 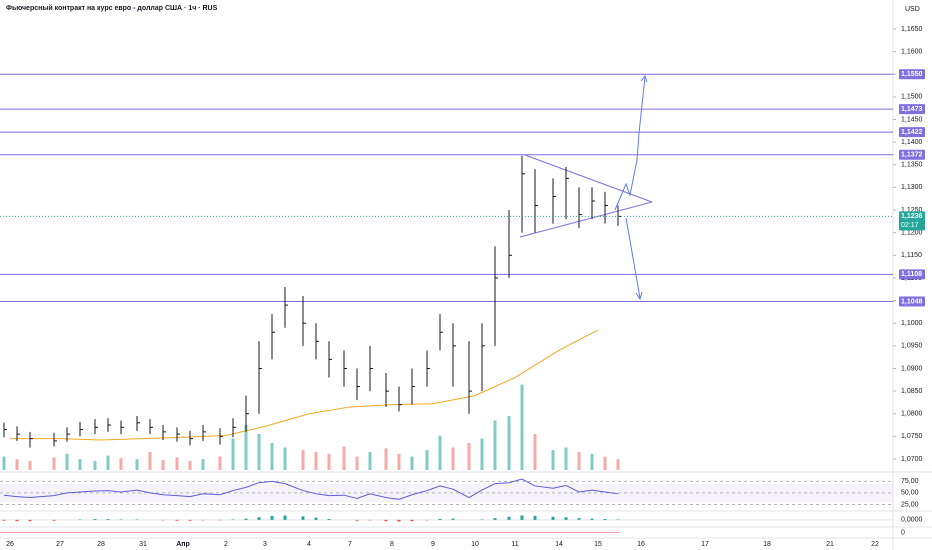 I want to click on x-tick-label: 3, so click(x=265, y=544).